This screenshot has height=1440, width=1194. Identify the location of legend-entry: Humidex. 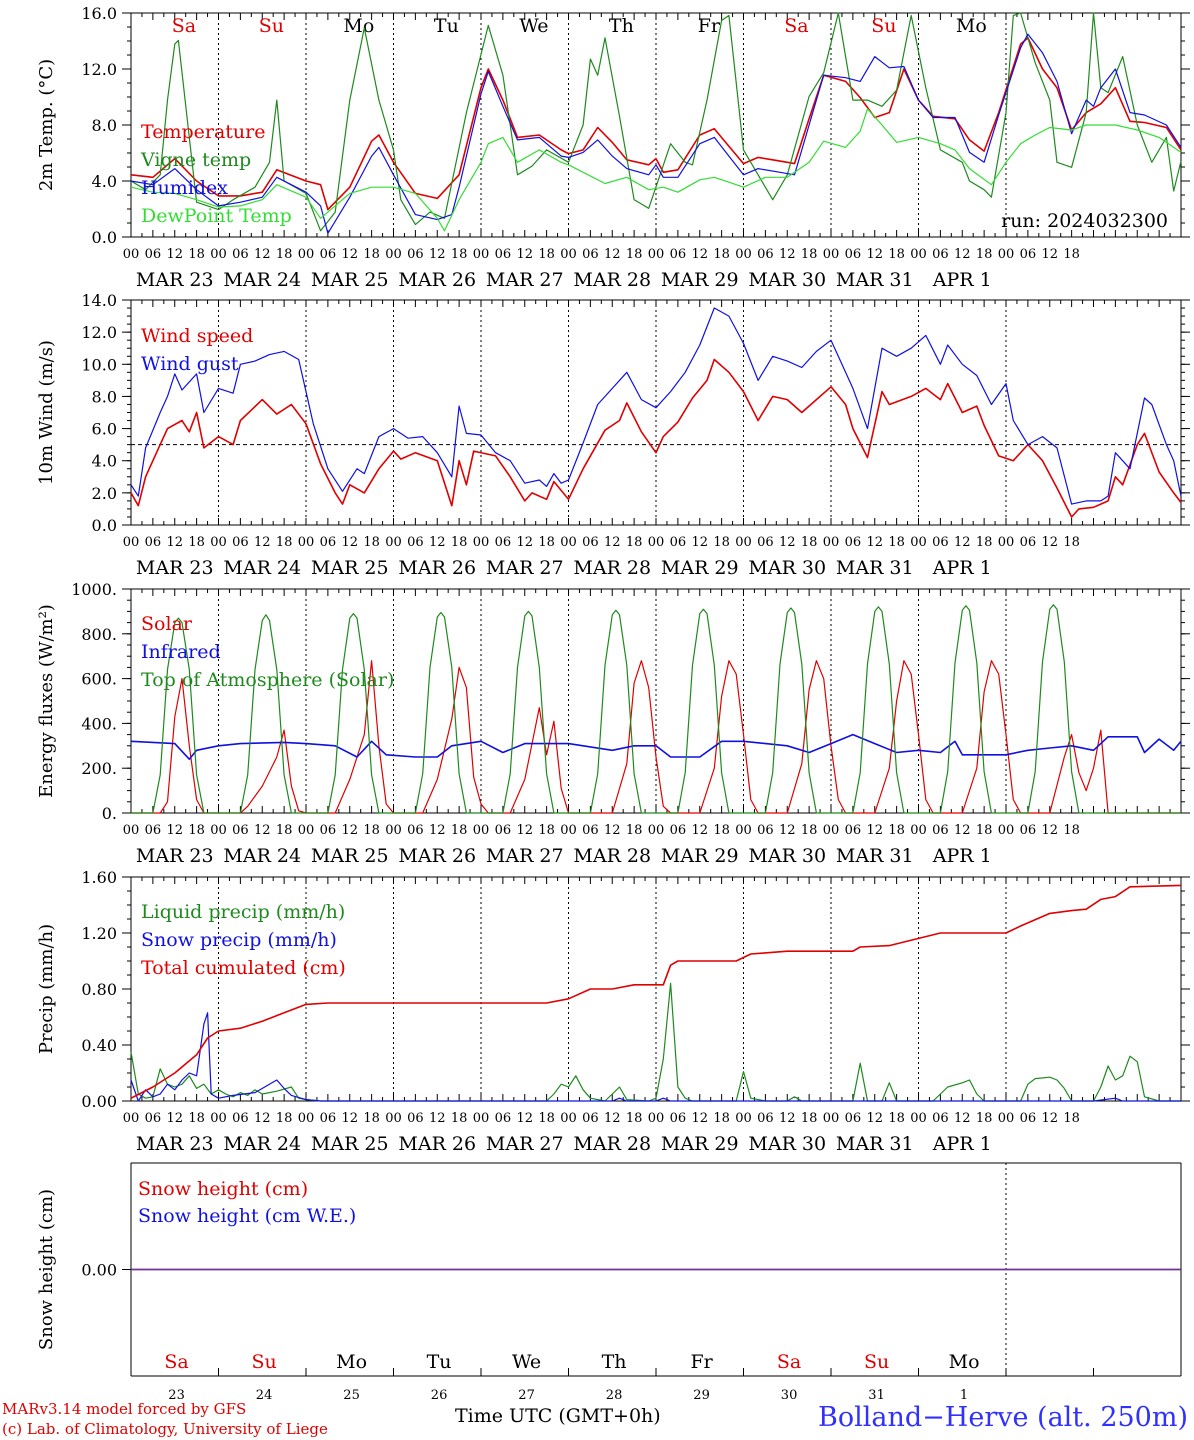
(184, 188).